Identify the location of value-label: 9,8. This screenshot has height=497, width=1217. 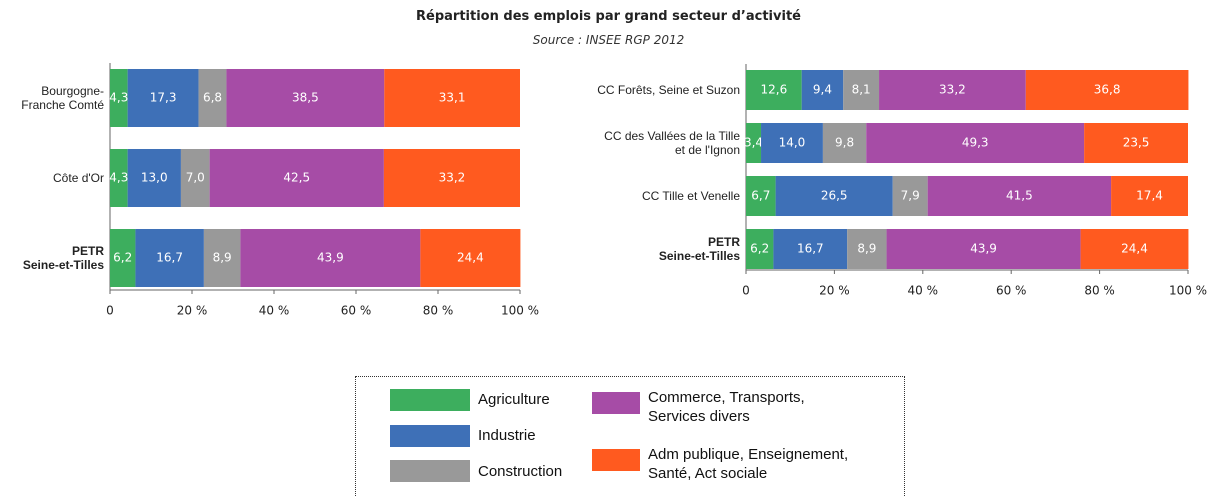
(844, 143).